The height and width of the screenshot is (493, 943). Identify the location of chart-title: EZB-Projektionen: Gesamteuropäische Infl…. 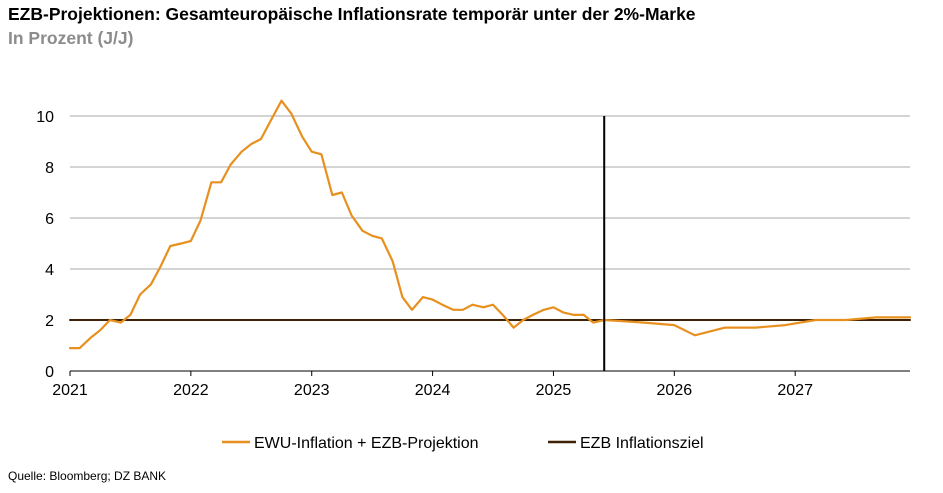
(352, 14).